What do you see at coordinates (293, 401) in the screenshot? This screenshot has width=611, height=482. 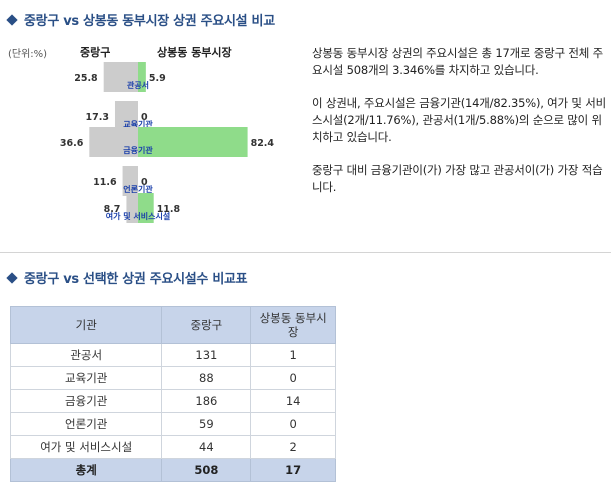 I see `table-cell-sangbong: 14` at bounding box center [293, 401].